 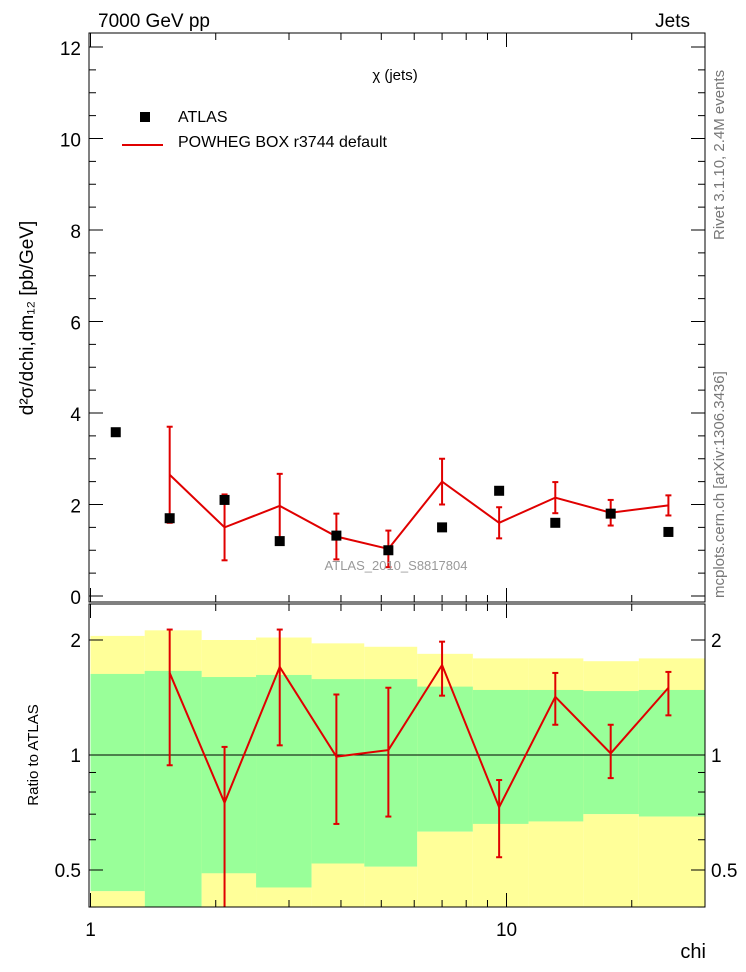 I want to click on legend: ATLAS POWHEG BOX r3744 default, so click(x=255, y=130).